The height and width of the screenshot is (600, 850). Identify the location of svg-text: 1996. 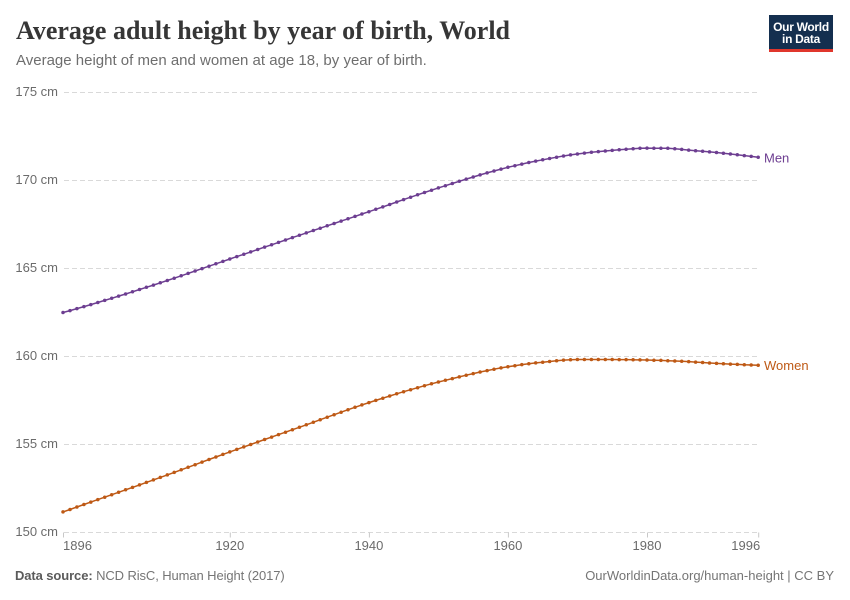
(745, 545).